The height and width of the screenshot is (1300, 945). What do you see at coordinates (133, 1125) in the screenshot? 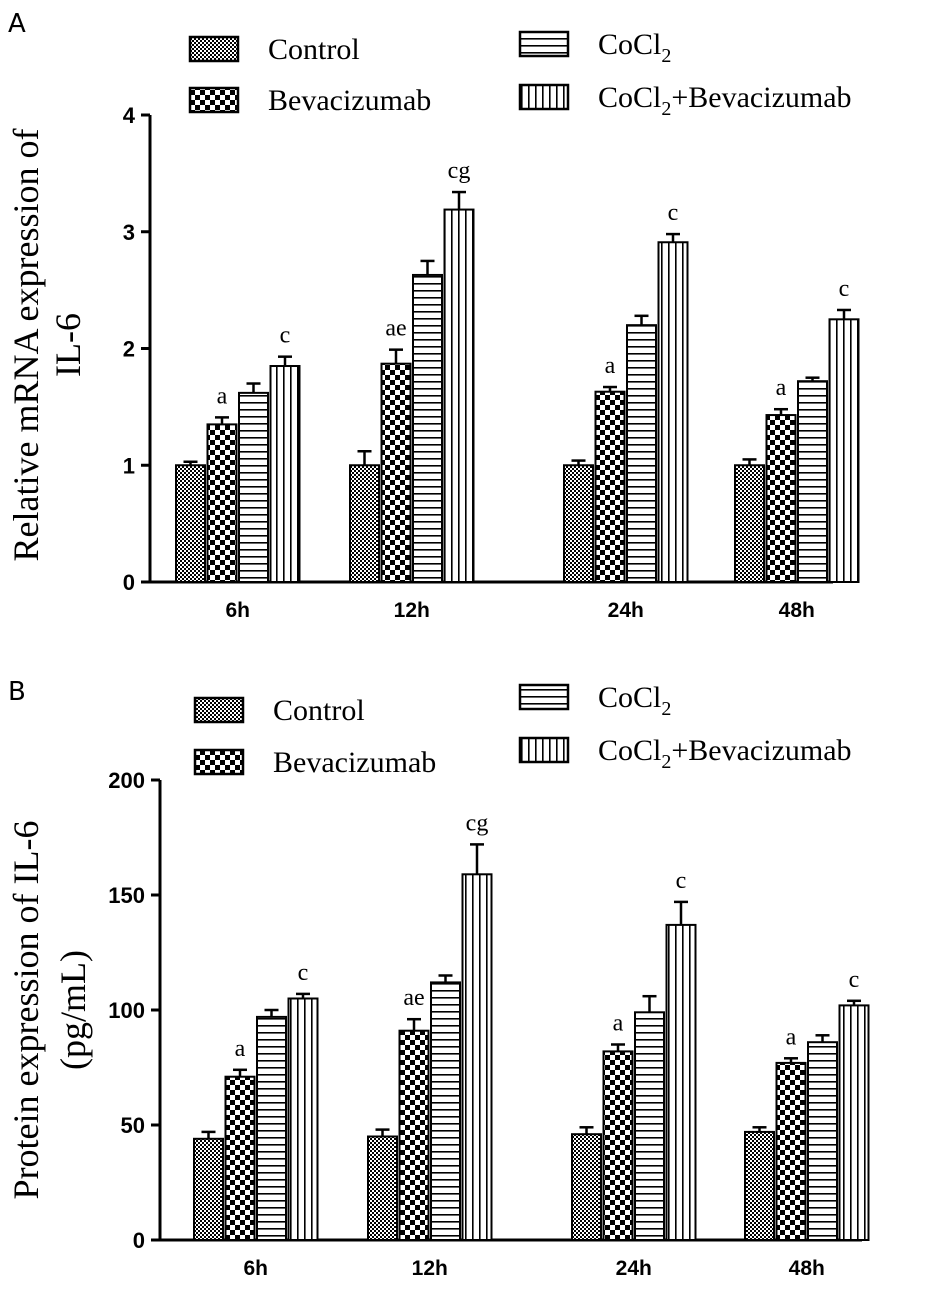
I see `y-tick-label: 50` at bounding box center [133, 1125].